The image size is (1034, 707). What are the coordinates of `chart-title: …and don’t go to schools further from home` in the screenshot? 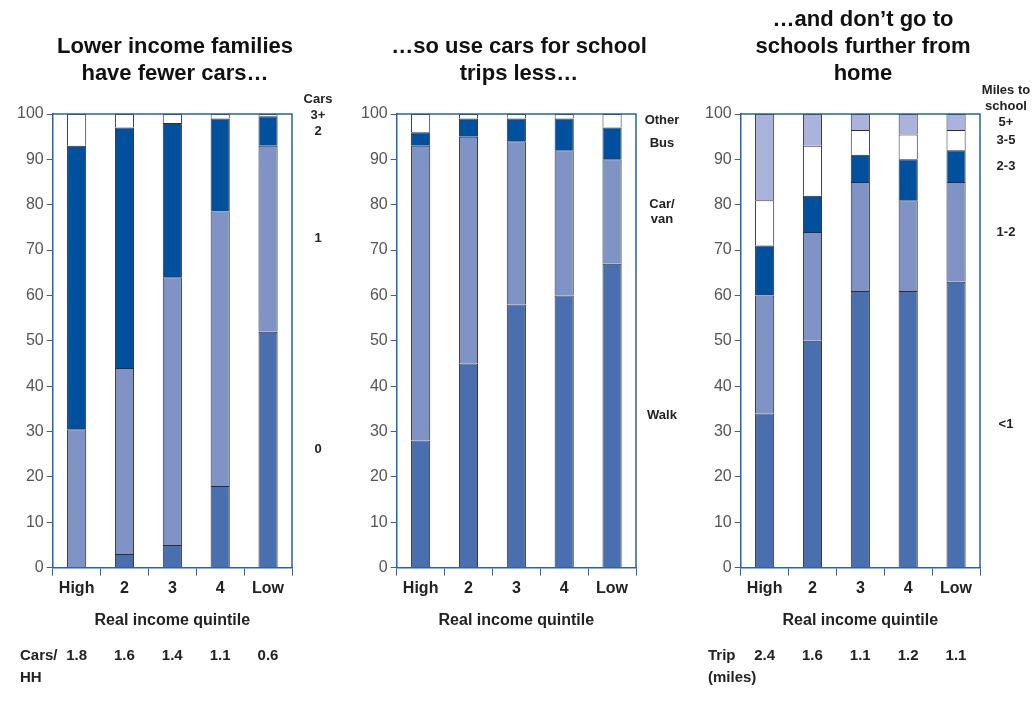 It's located at (863, 45).